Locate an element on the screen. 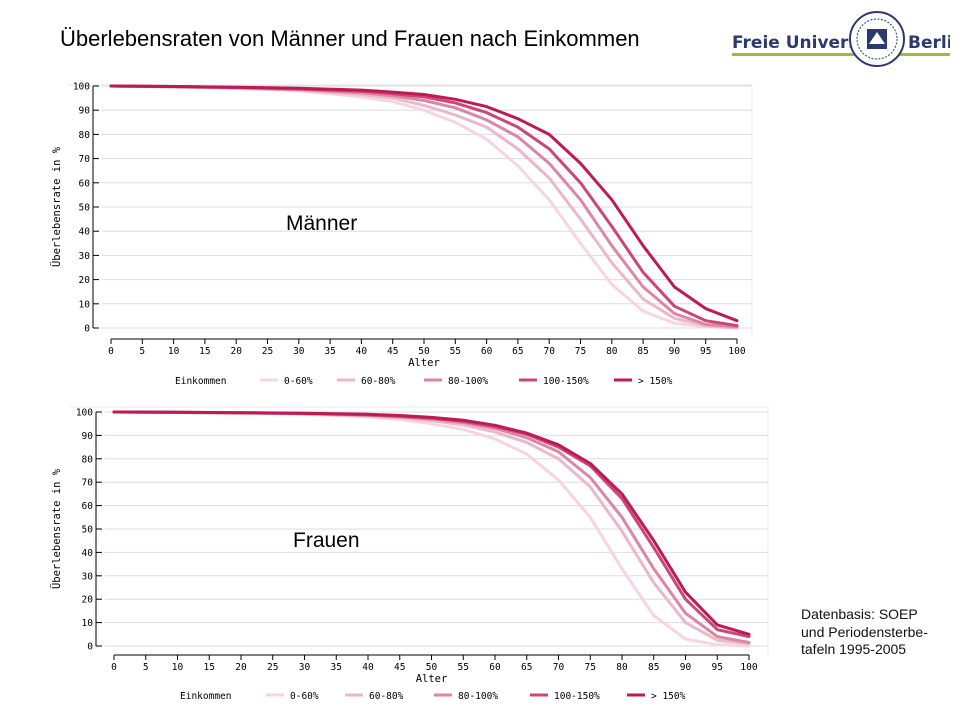  chart-annotation: Männer is located at coordinates (321, 223).